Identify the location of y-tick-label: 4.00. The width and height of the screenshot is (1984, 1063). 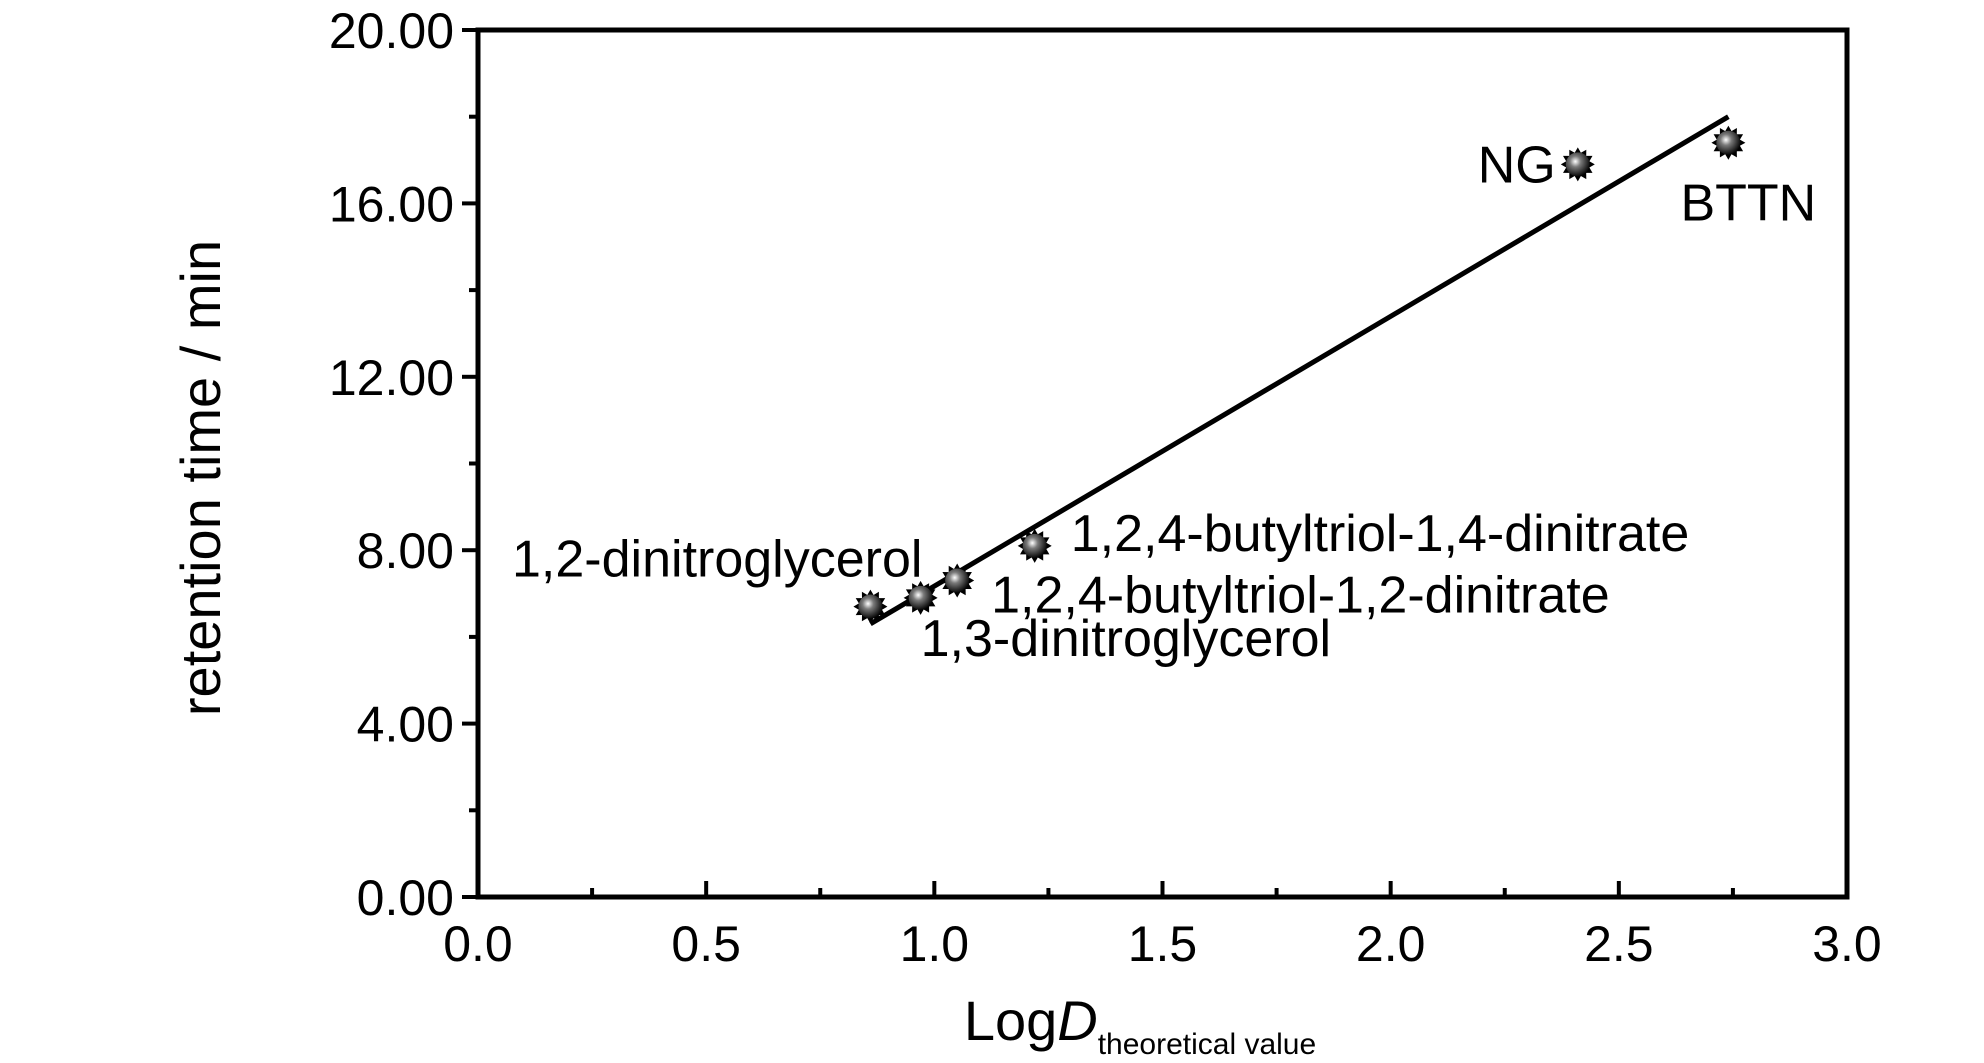
(405, 725).